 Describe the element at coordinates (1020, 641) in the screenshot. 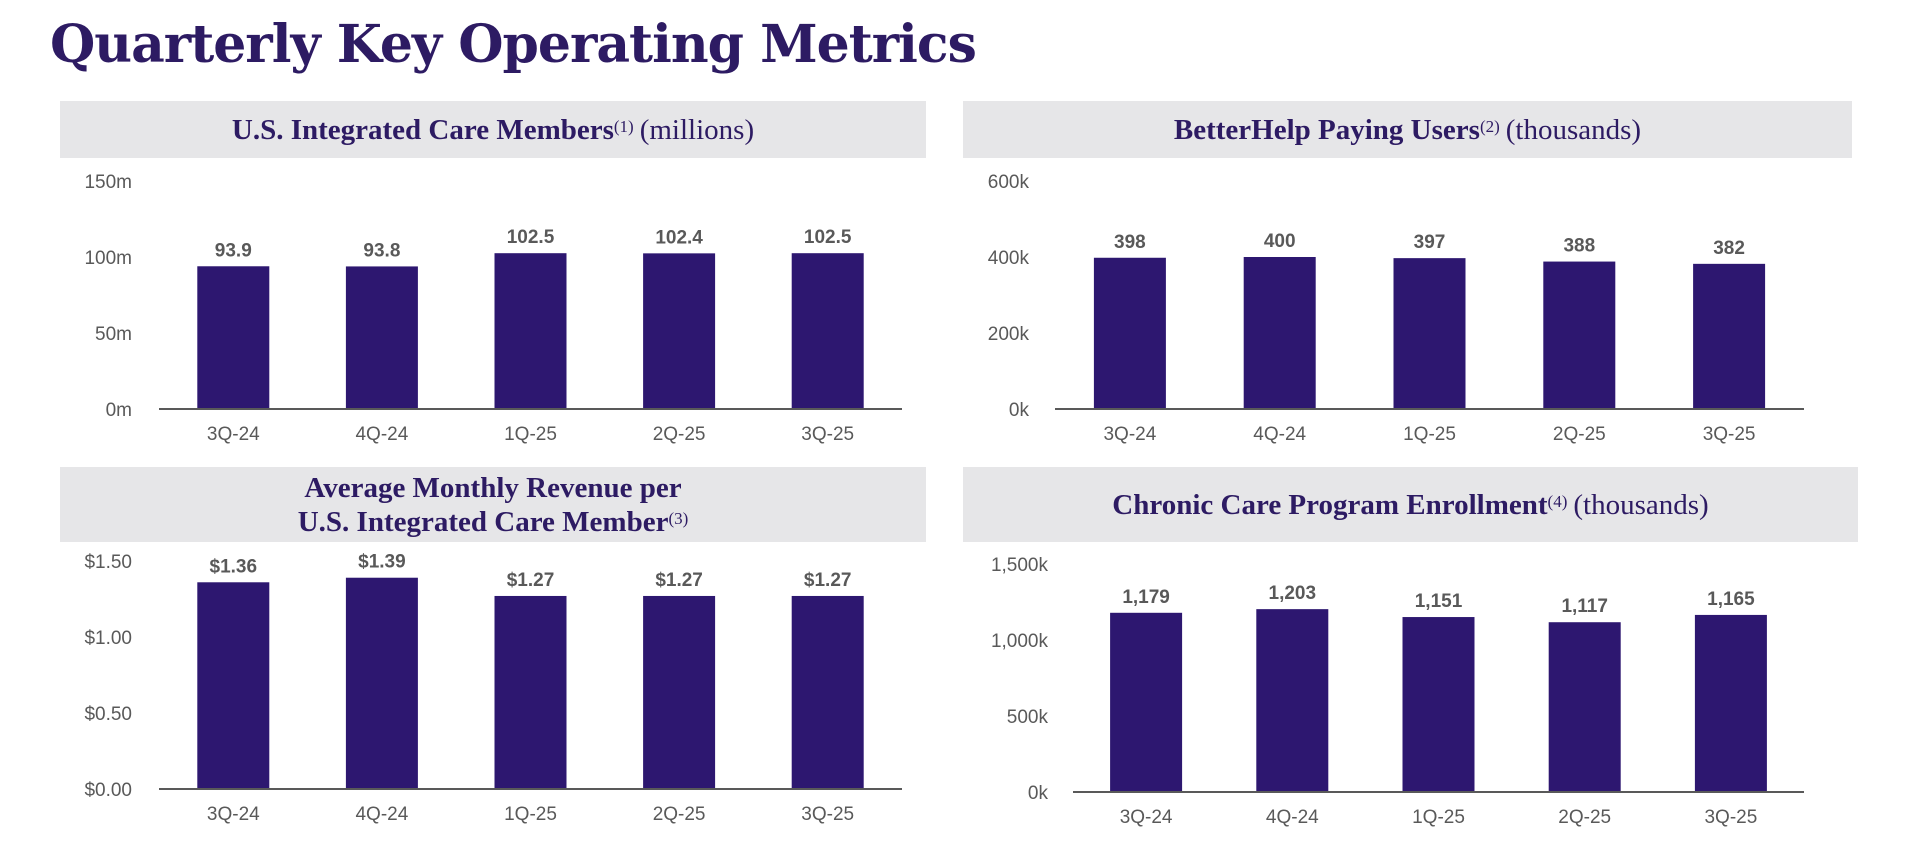

I see `y-tick-label: 1,000k` at that location.